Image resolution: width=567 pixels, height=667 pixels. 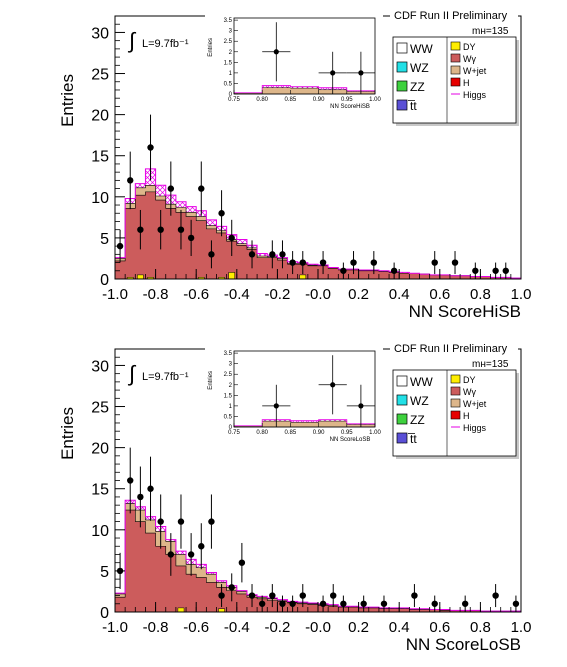 I want to click on inset-y-tick-label: 2, so click(x=231, y=386).